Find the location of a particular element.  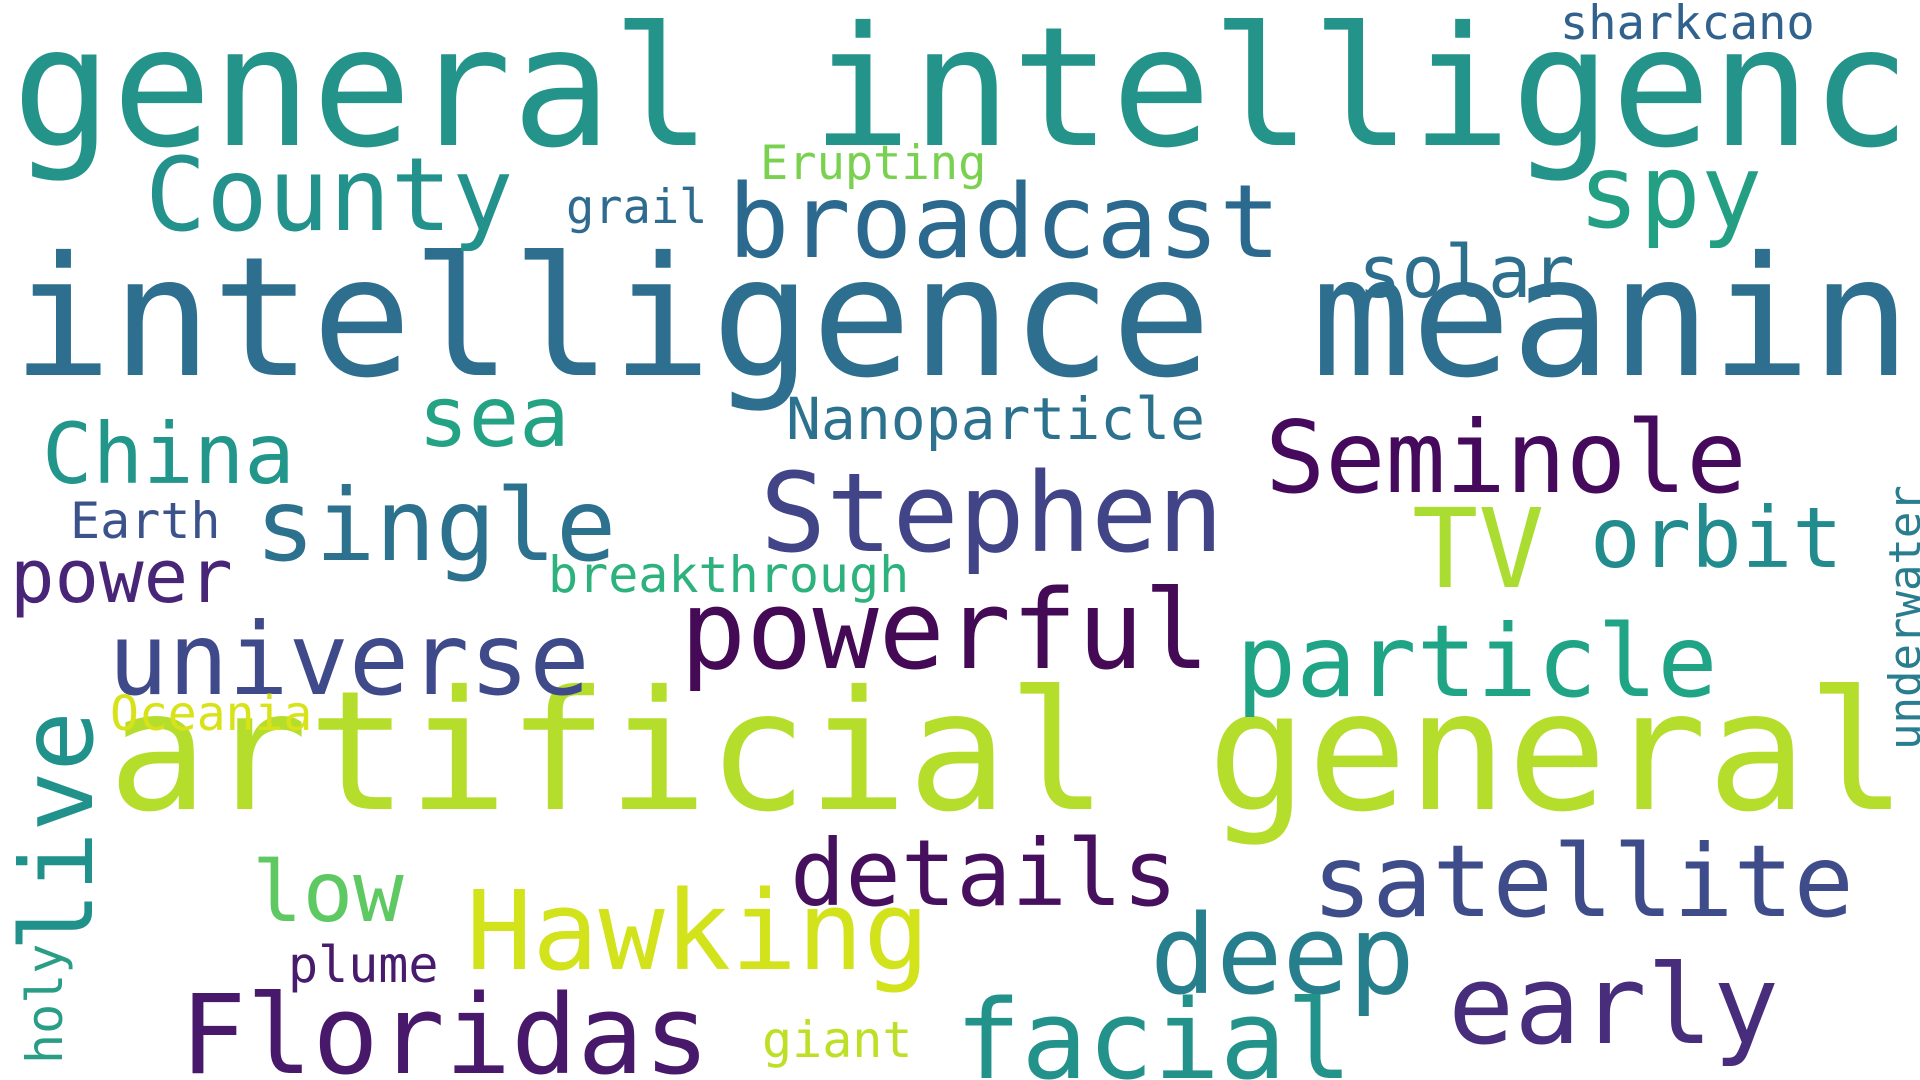

word-underwater: underwater is located at coordinates (1900, 617).